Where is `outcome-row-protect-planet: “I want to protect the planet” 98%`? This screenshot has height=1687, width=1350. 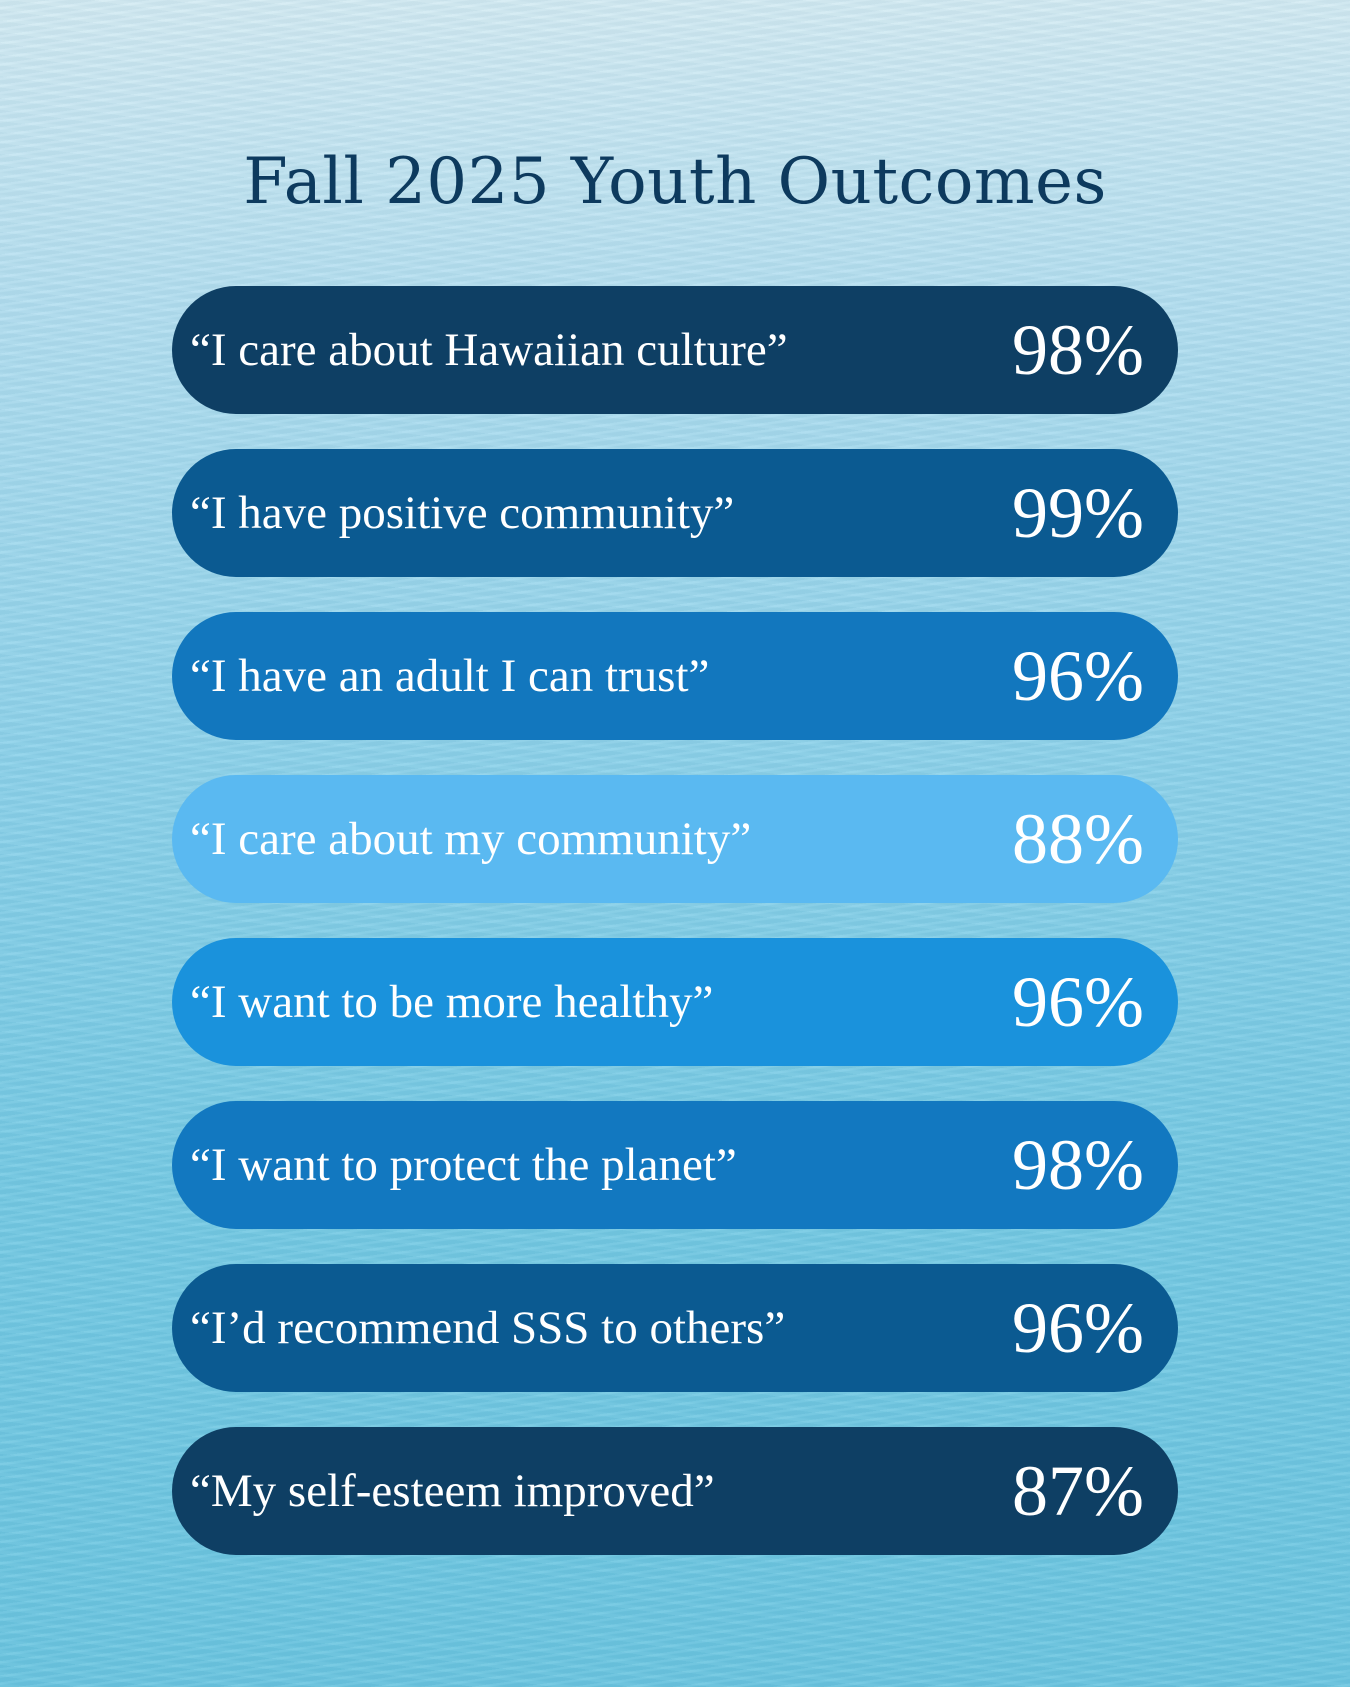 outcome-row-protect-planet: “I want to protect the planet” 98% is located at coordinates (675, 1165).